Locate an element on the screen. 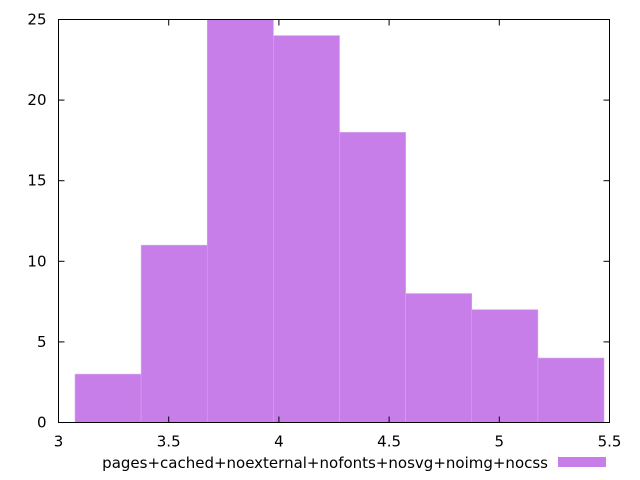  y-tick-label-0: 0 is located at coordinates (42, 423).